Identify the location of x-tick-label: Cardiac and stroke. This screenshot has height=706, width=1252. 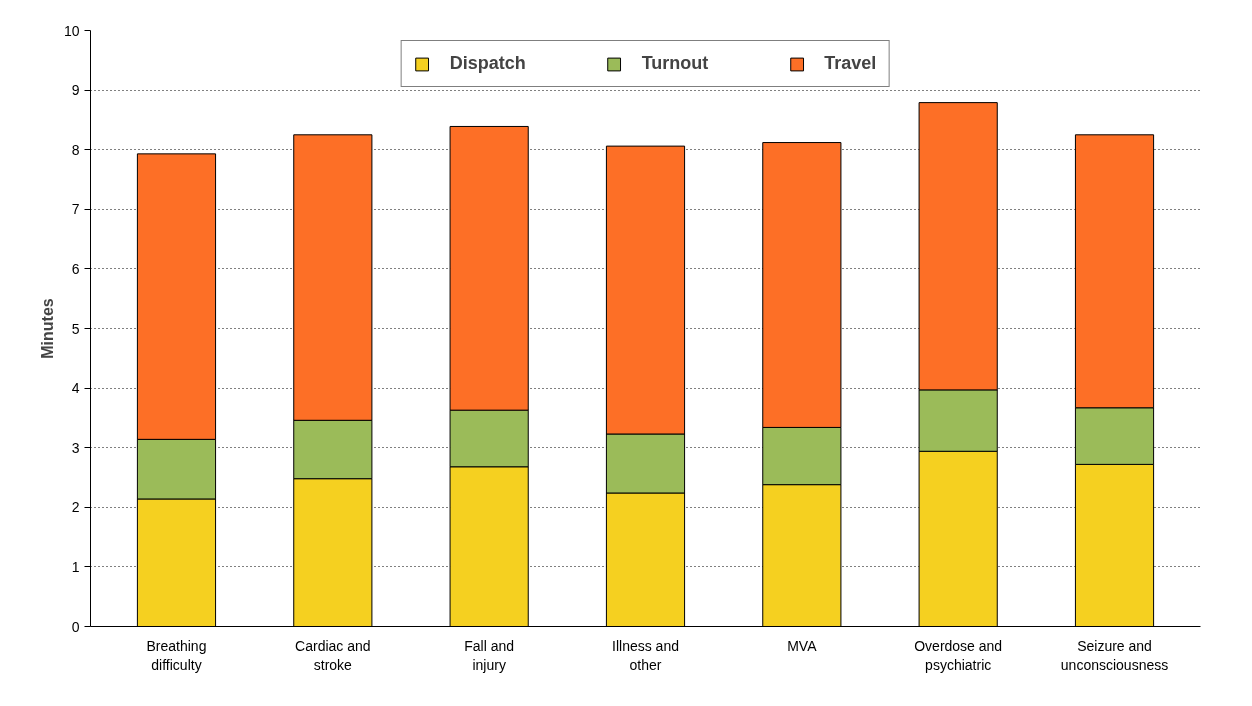
(333, 655).